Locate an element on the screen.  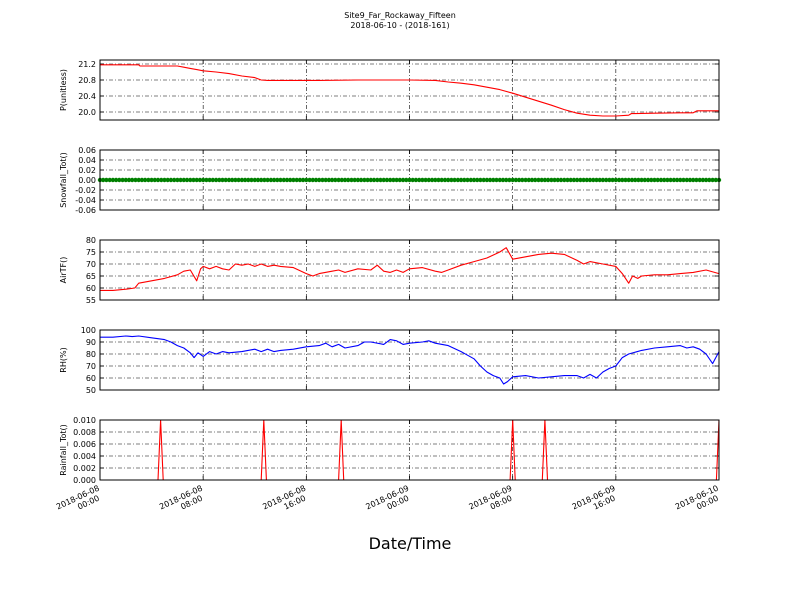
panel-3-frame is located at coordinates (409, 360).